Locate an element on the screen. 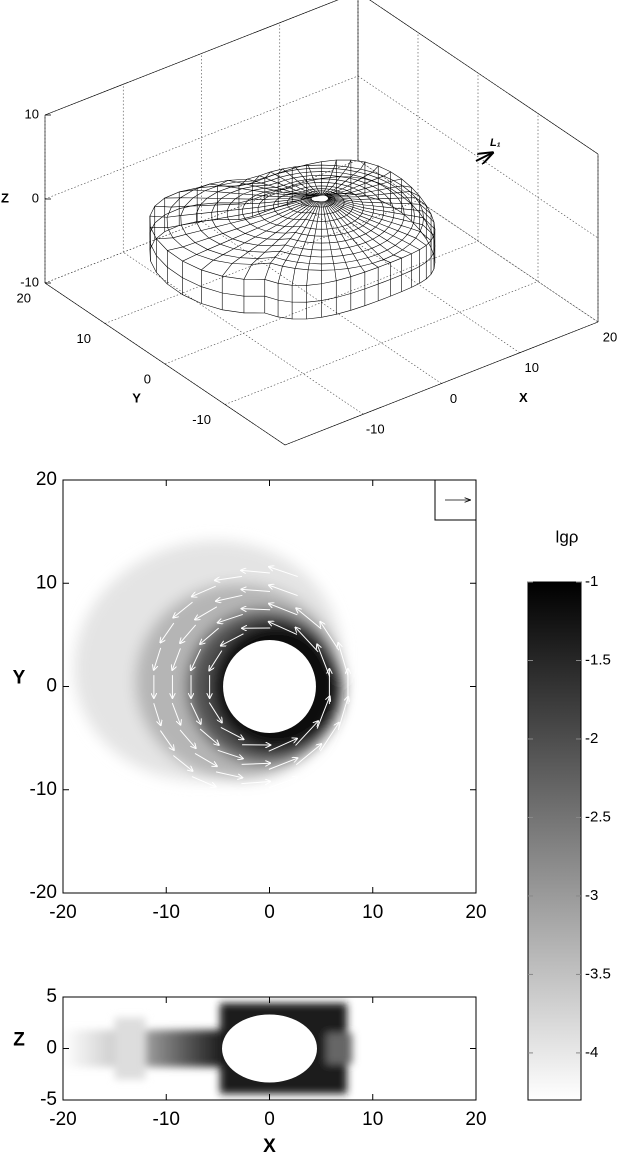  colorbar-tick-label: -1 is located at coordinates (591, 581).